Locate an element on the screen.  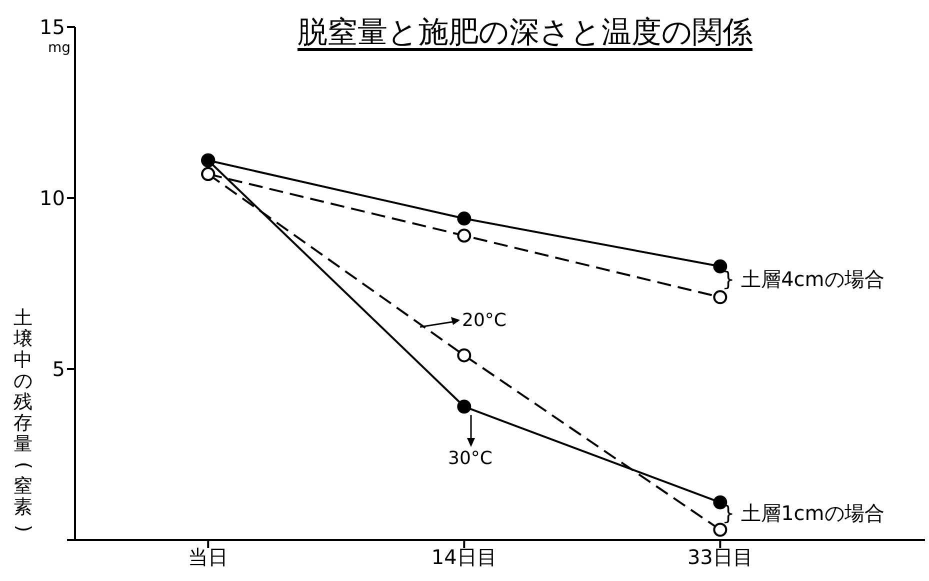
y-tick-label: 10 is located at coordinates (52, 198).